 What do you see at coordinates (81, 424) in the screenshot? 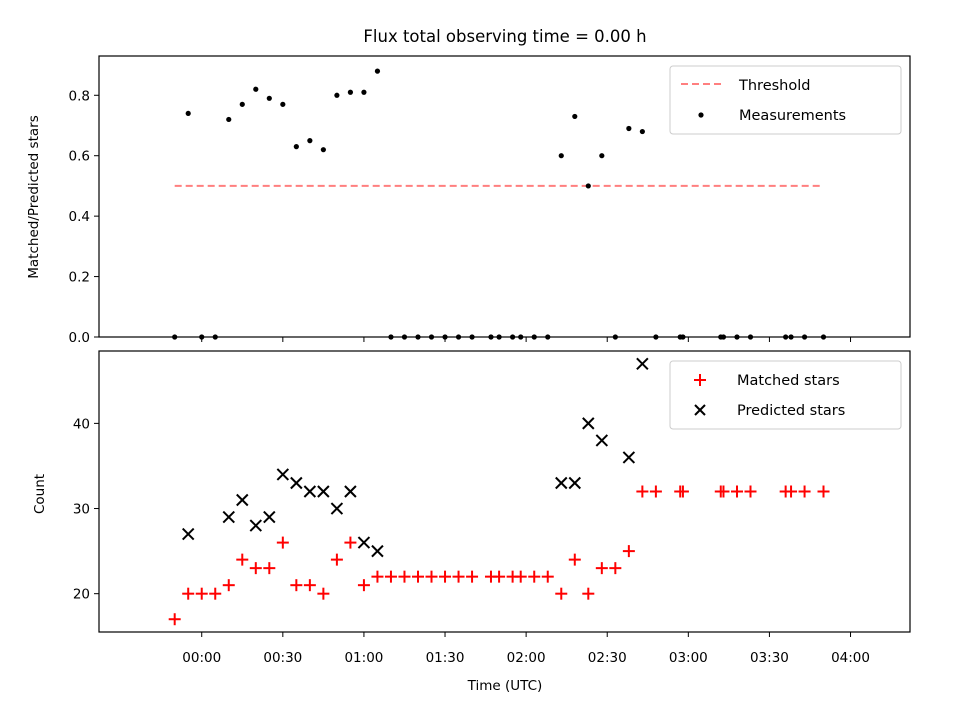
I see `count-y-tick-label: 40` at bounding box center [81, 424].